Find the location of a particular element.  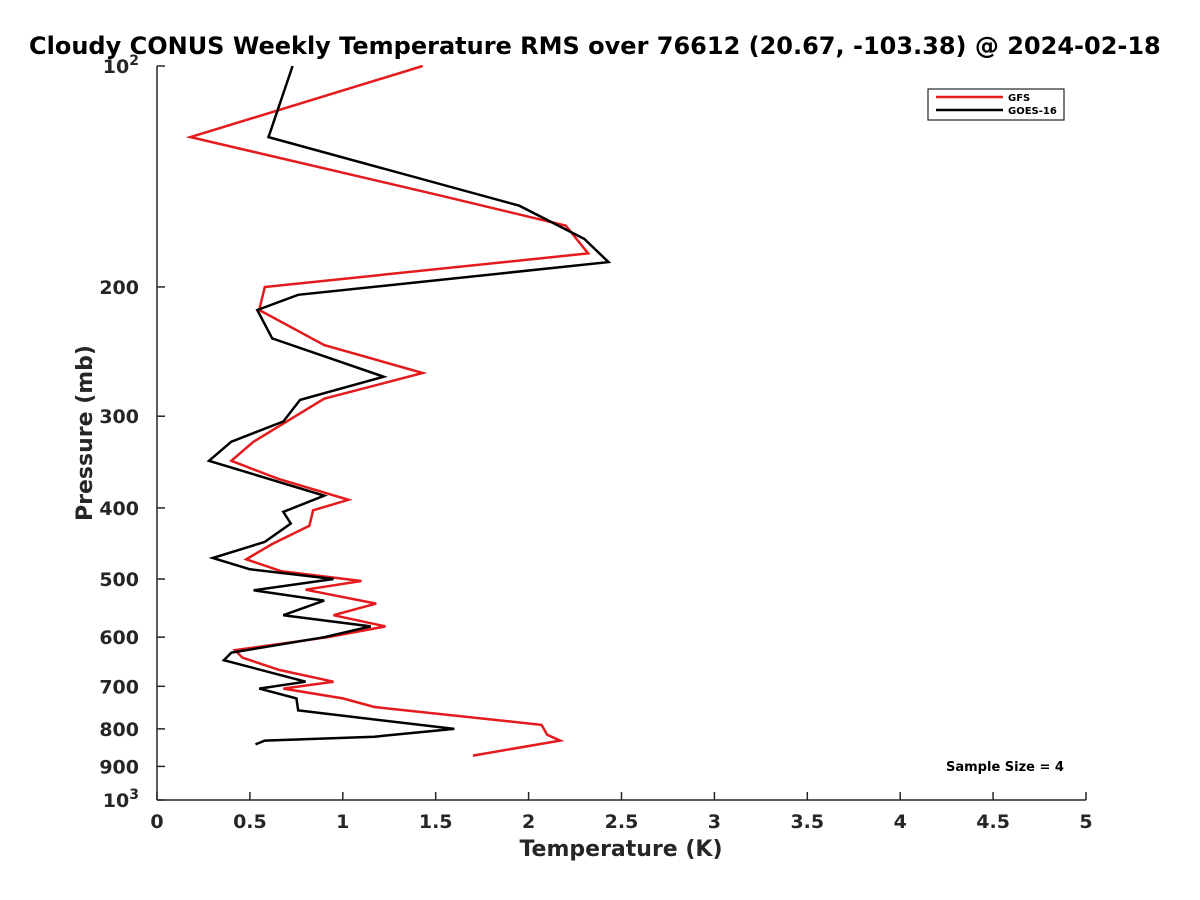

y-tick-label: 300 is located at coordinates (119, 417).